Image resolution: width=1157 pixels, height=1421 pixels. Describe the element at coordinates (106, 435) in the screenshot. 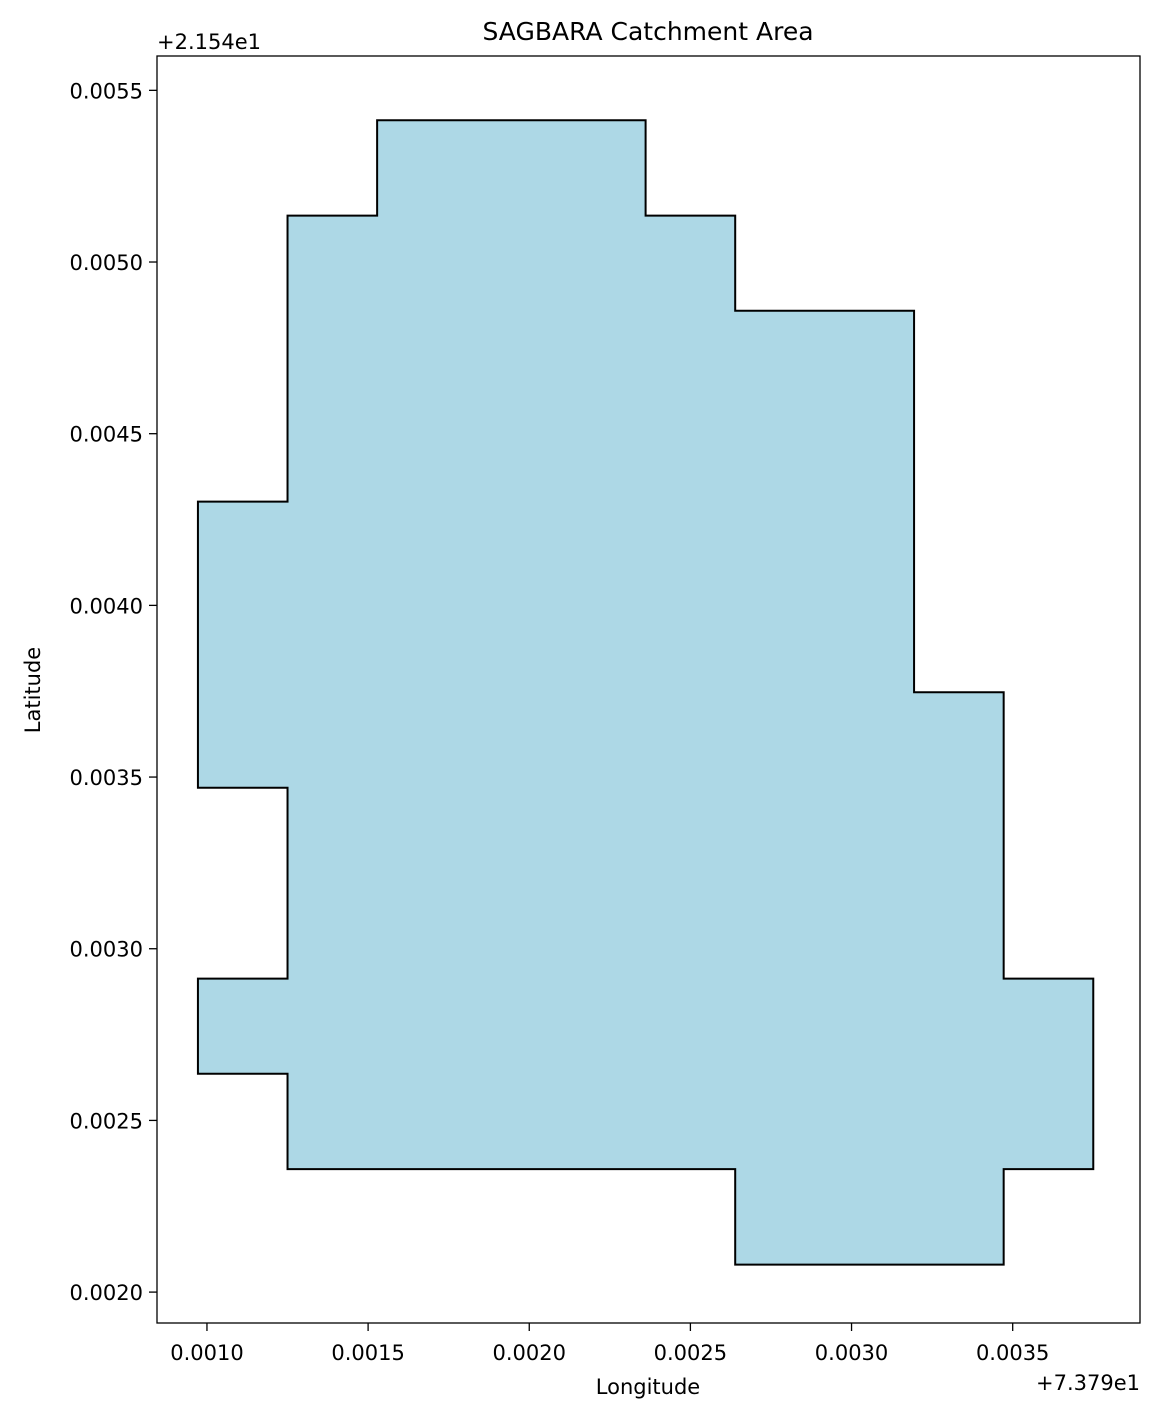

I see `y-tick-label: 0.0045` at that location.